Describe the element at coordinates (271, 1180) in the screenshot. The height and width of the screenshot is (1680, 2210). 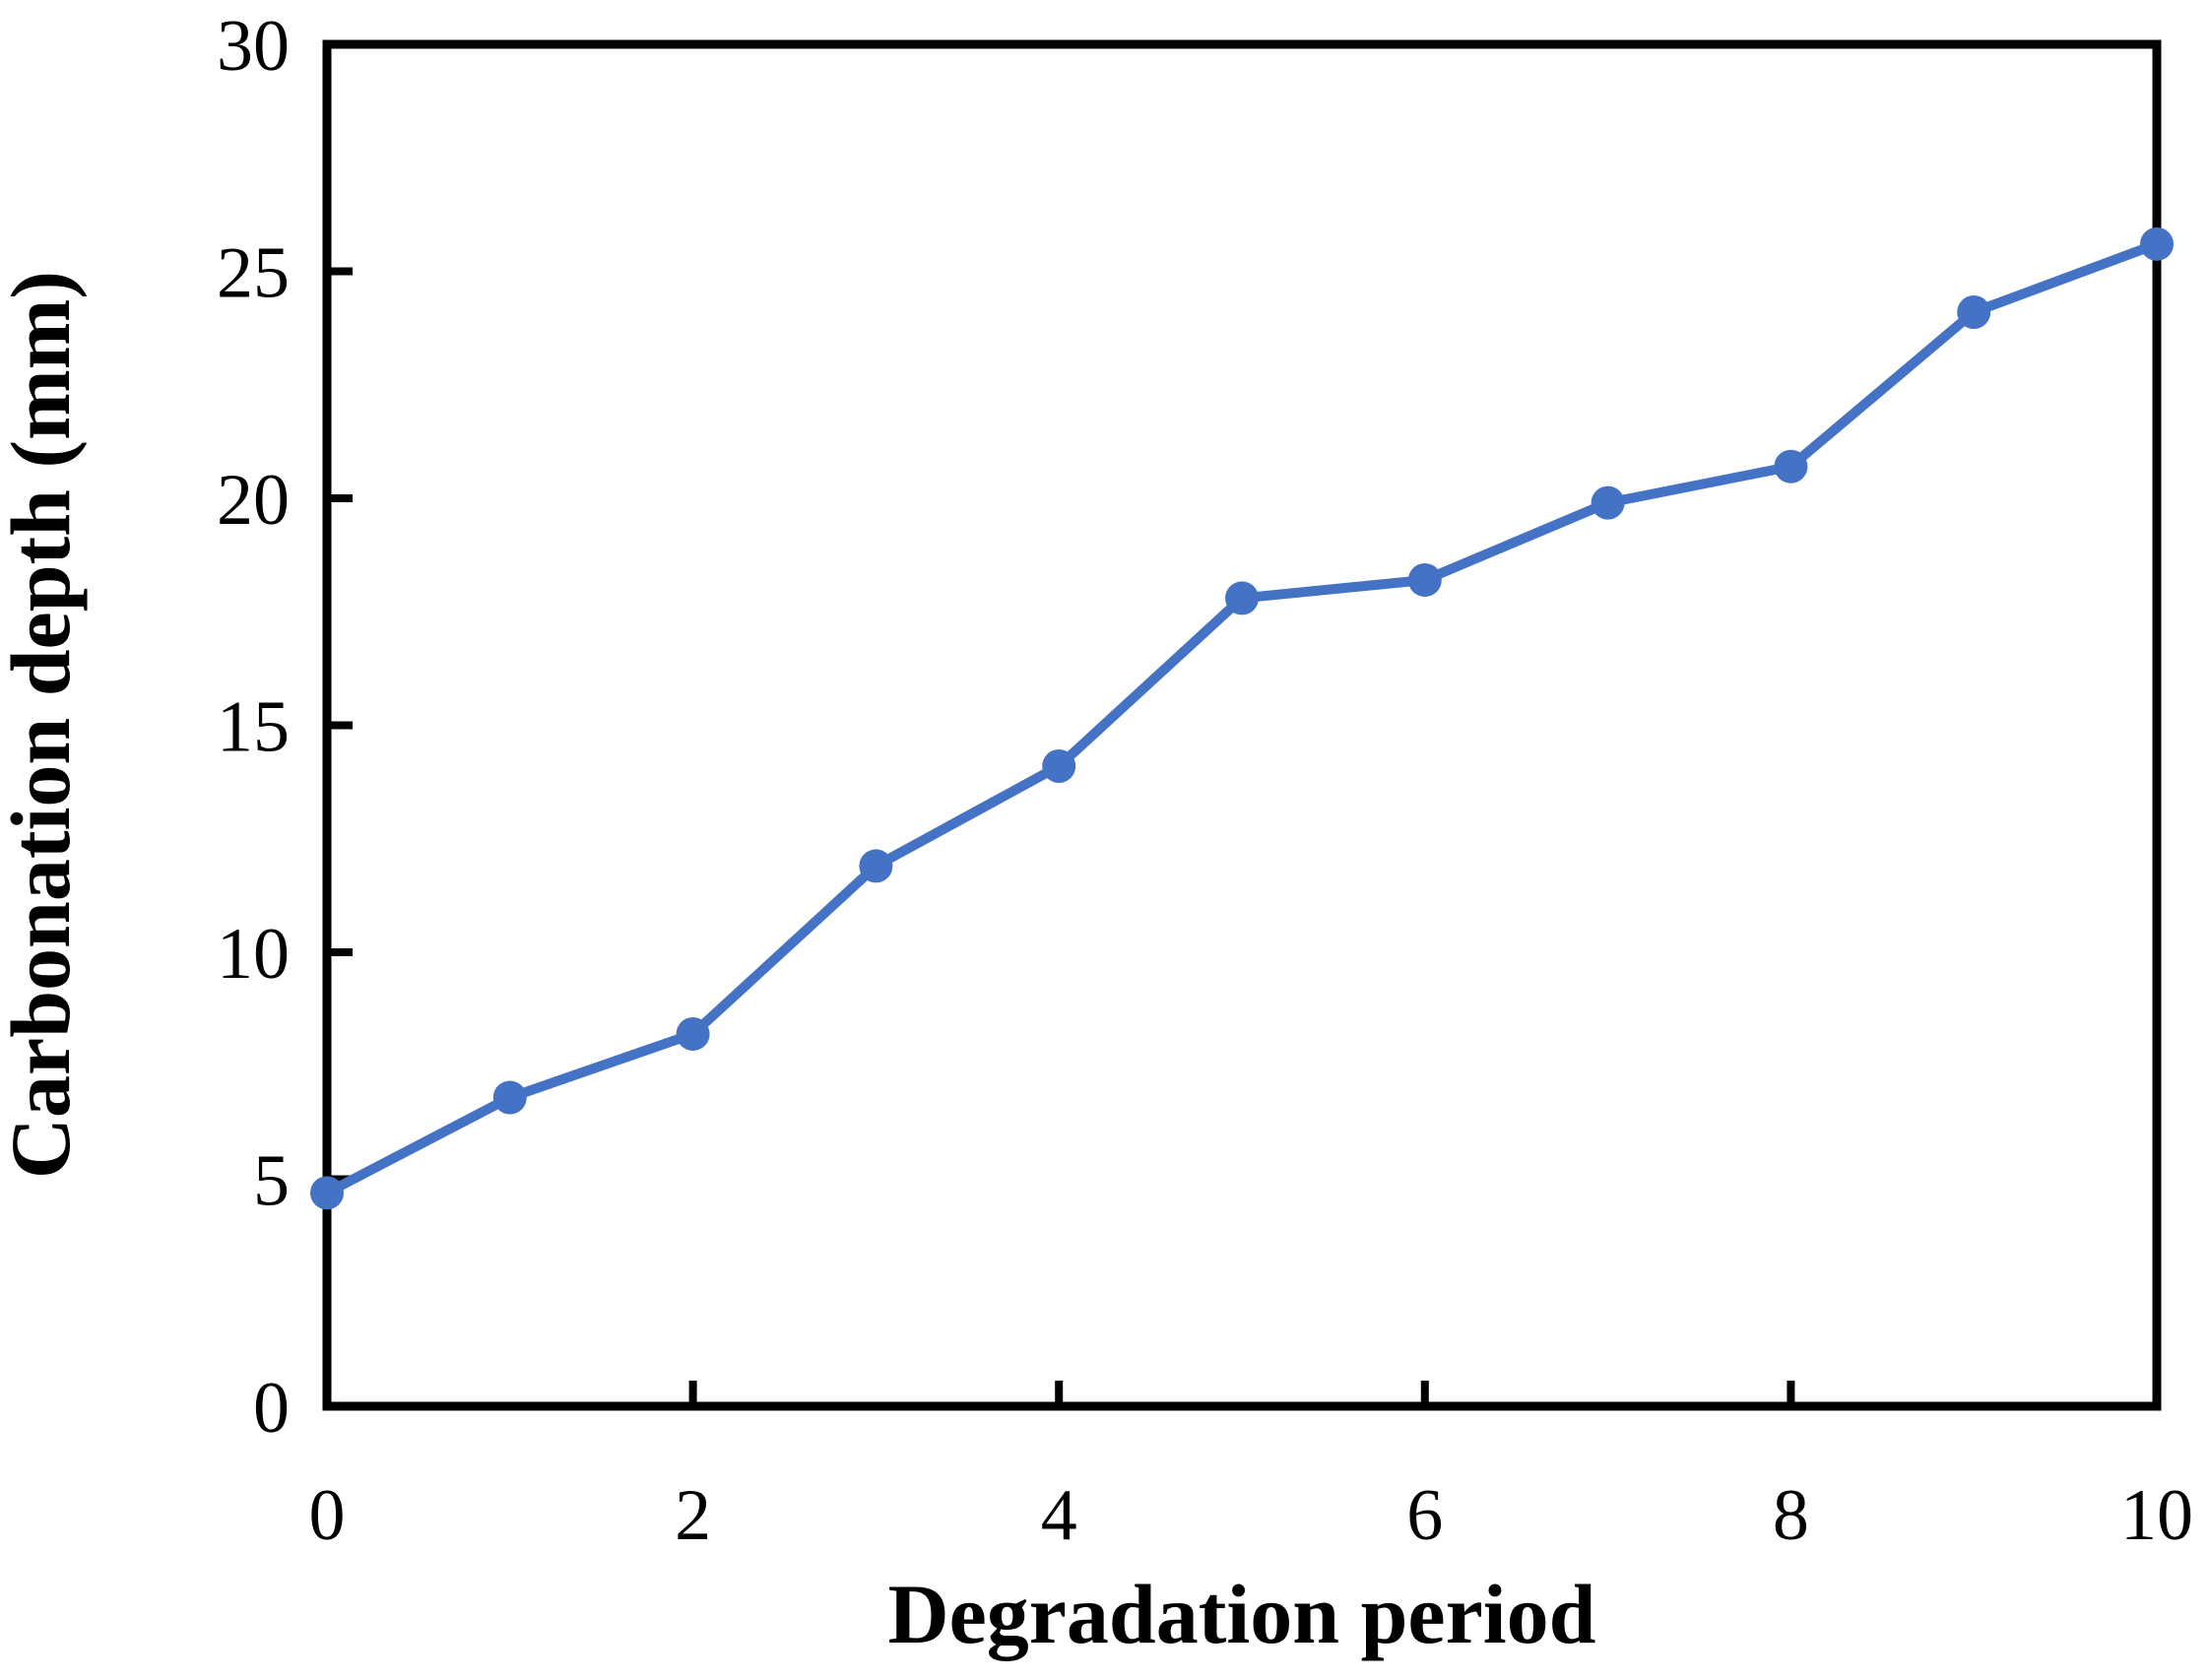
I see `y-tick-label: 5` at that location.